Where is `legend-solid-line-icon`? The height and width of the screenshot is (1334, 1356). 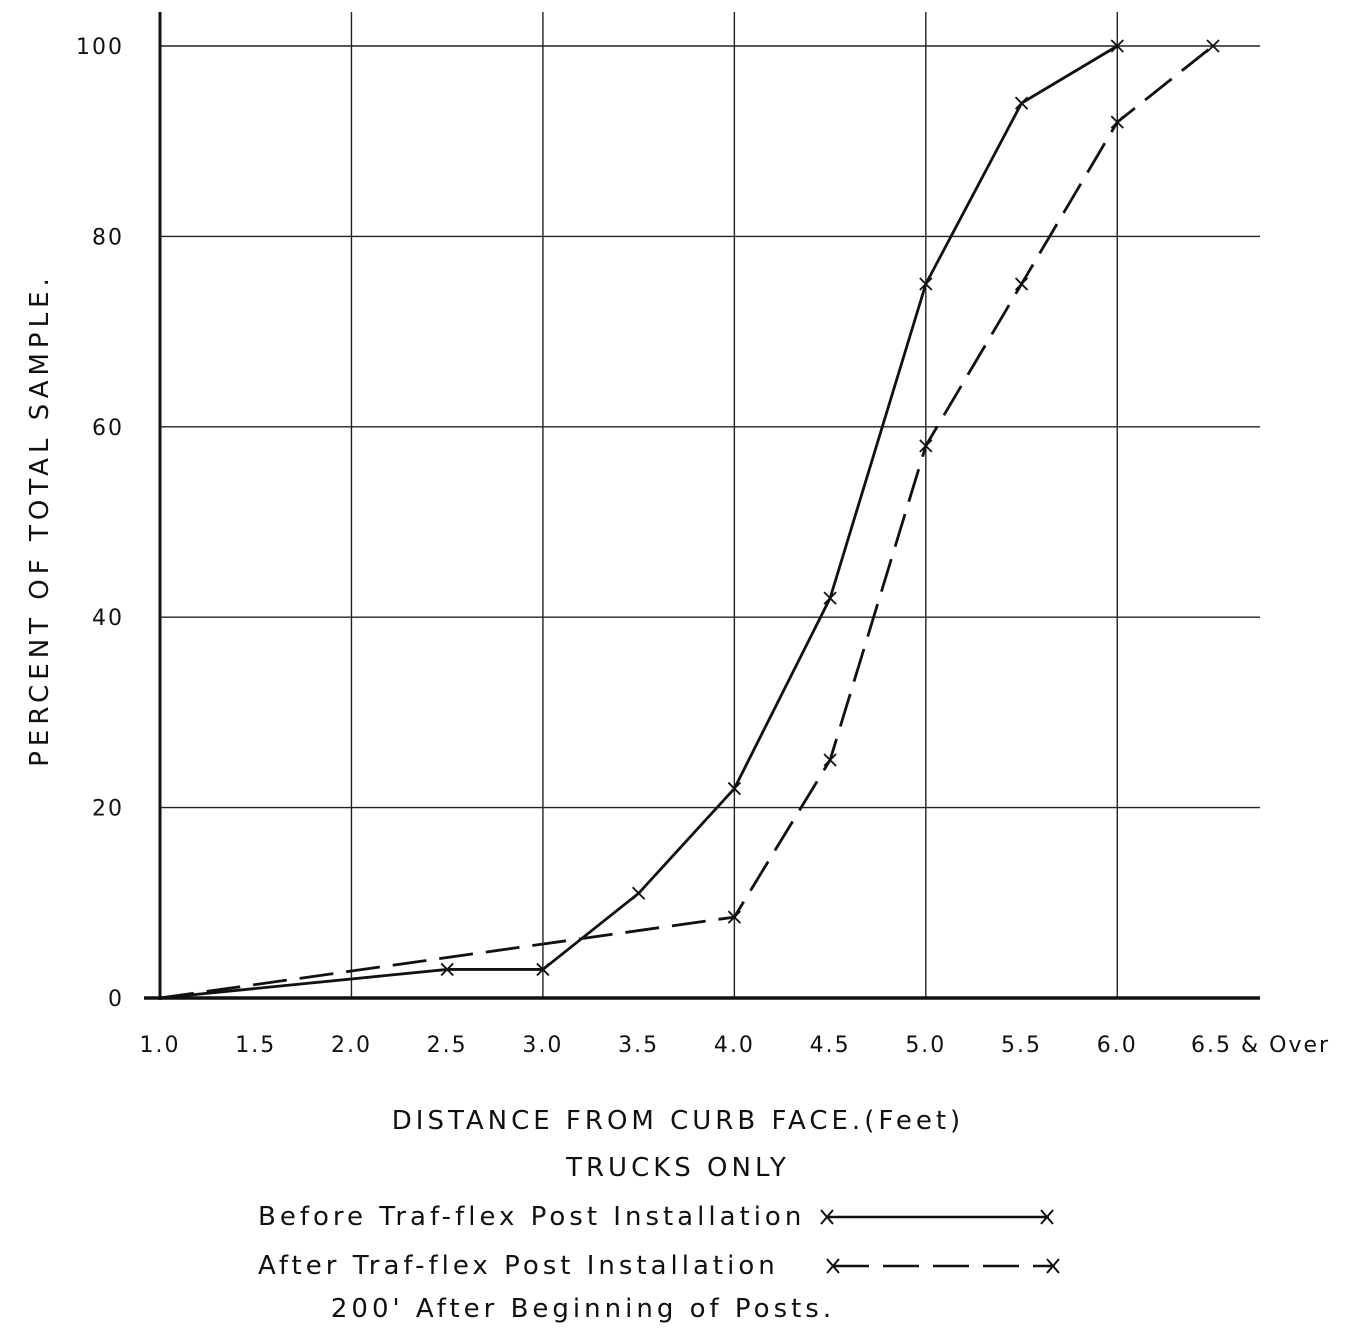
legend-solid-line-icon is located at coordinates (937, 1217).